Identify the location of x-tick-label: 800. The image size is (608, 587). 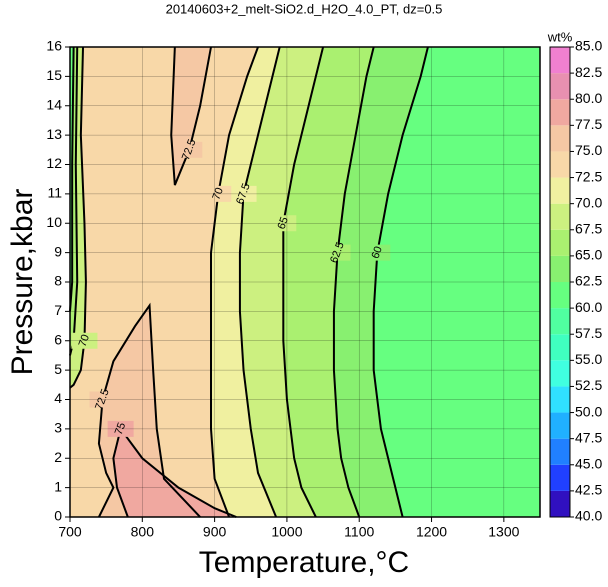
(143, 532).